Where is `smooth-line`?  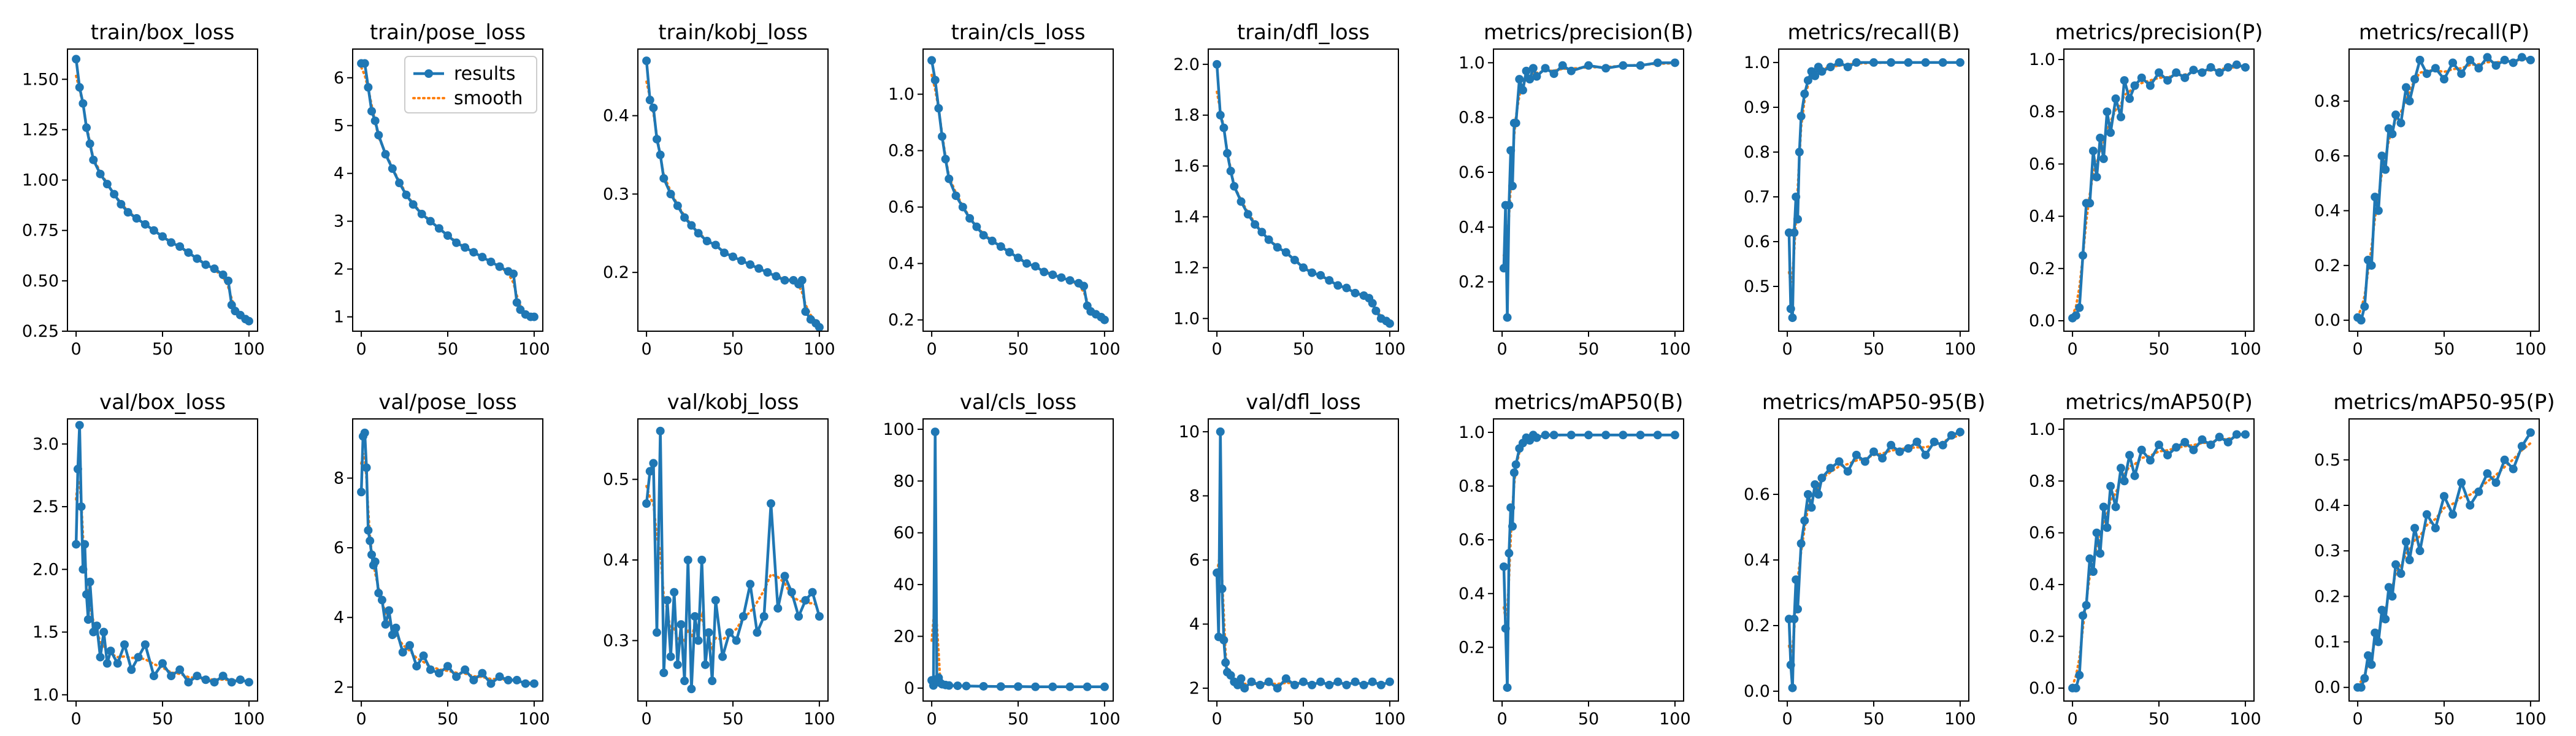 smooth-line is located at coordinates (162, 197).